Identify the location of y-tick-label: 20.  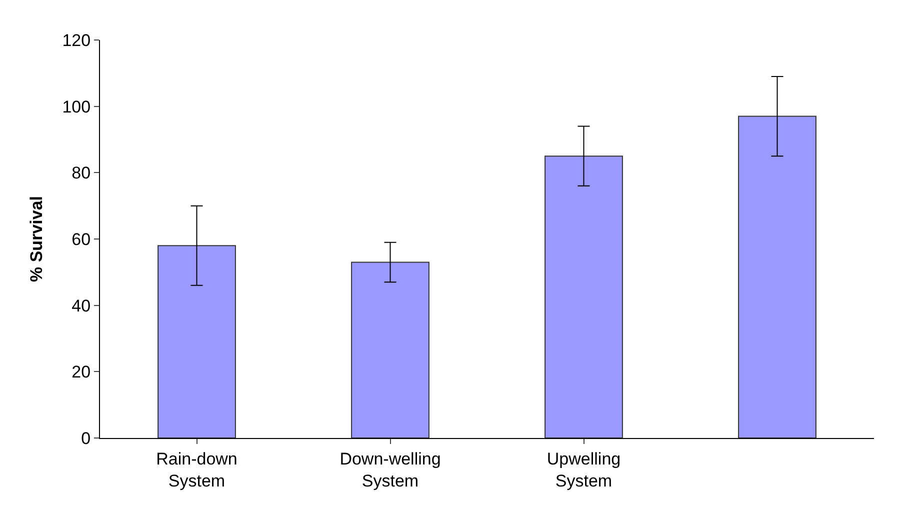
(81, 372).